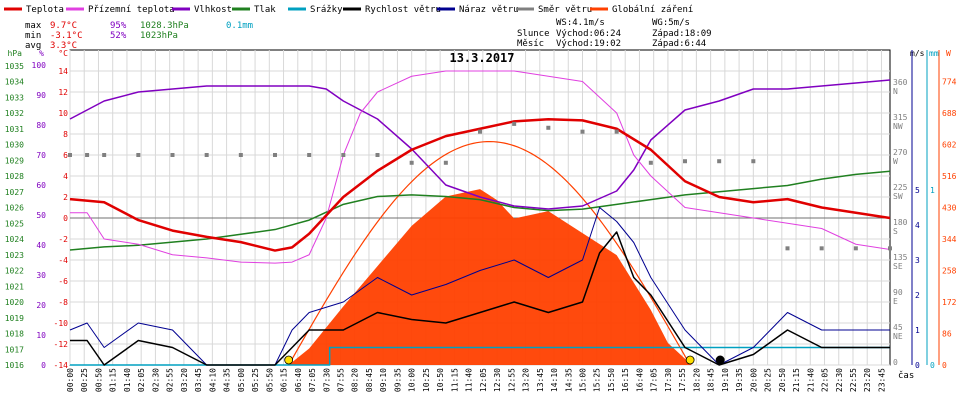 This screenshot has height=400, width=966. I want to click on axis-ms-tick: 0, so click(917, 365).